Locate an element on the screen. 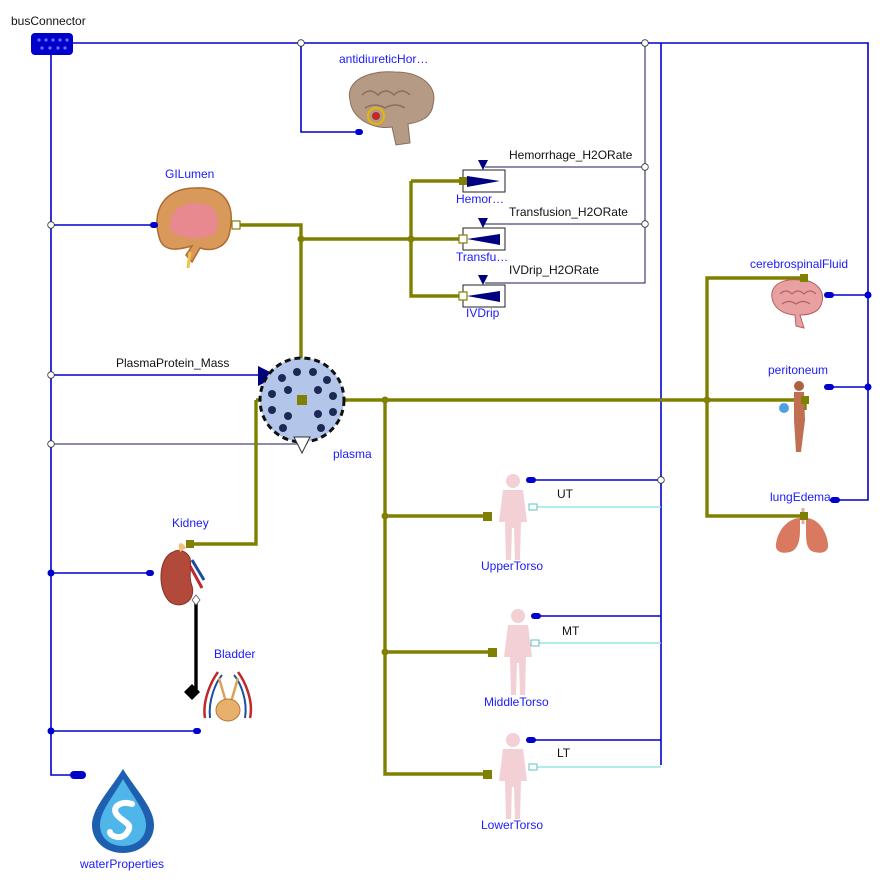 The image size is (893, 896). transfusion-rate-label: Transfusion_H2ORate is located at coordinates (568, 212).